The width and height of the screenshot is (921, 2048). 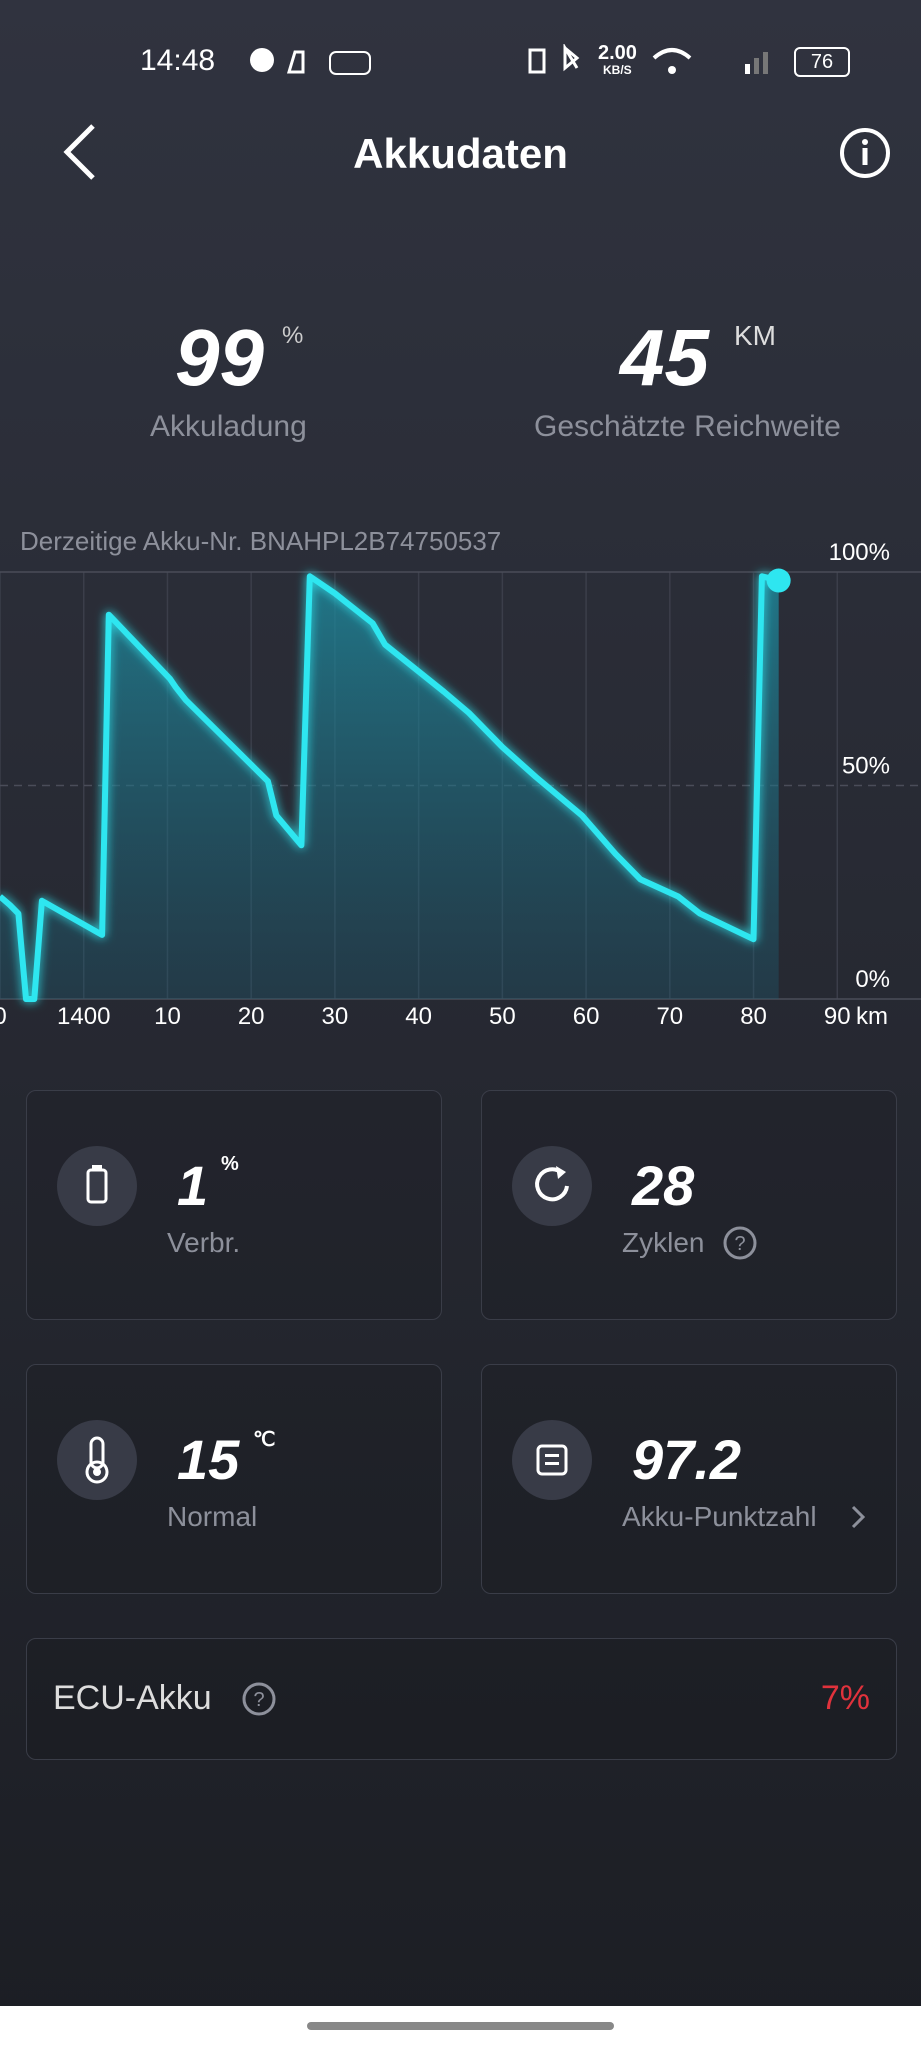 I want to click on tile-cycles: 28 Zyklen ?, so click(x=689, y=1205).